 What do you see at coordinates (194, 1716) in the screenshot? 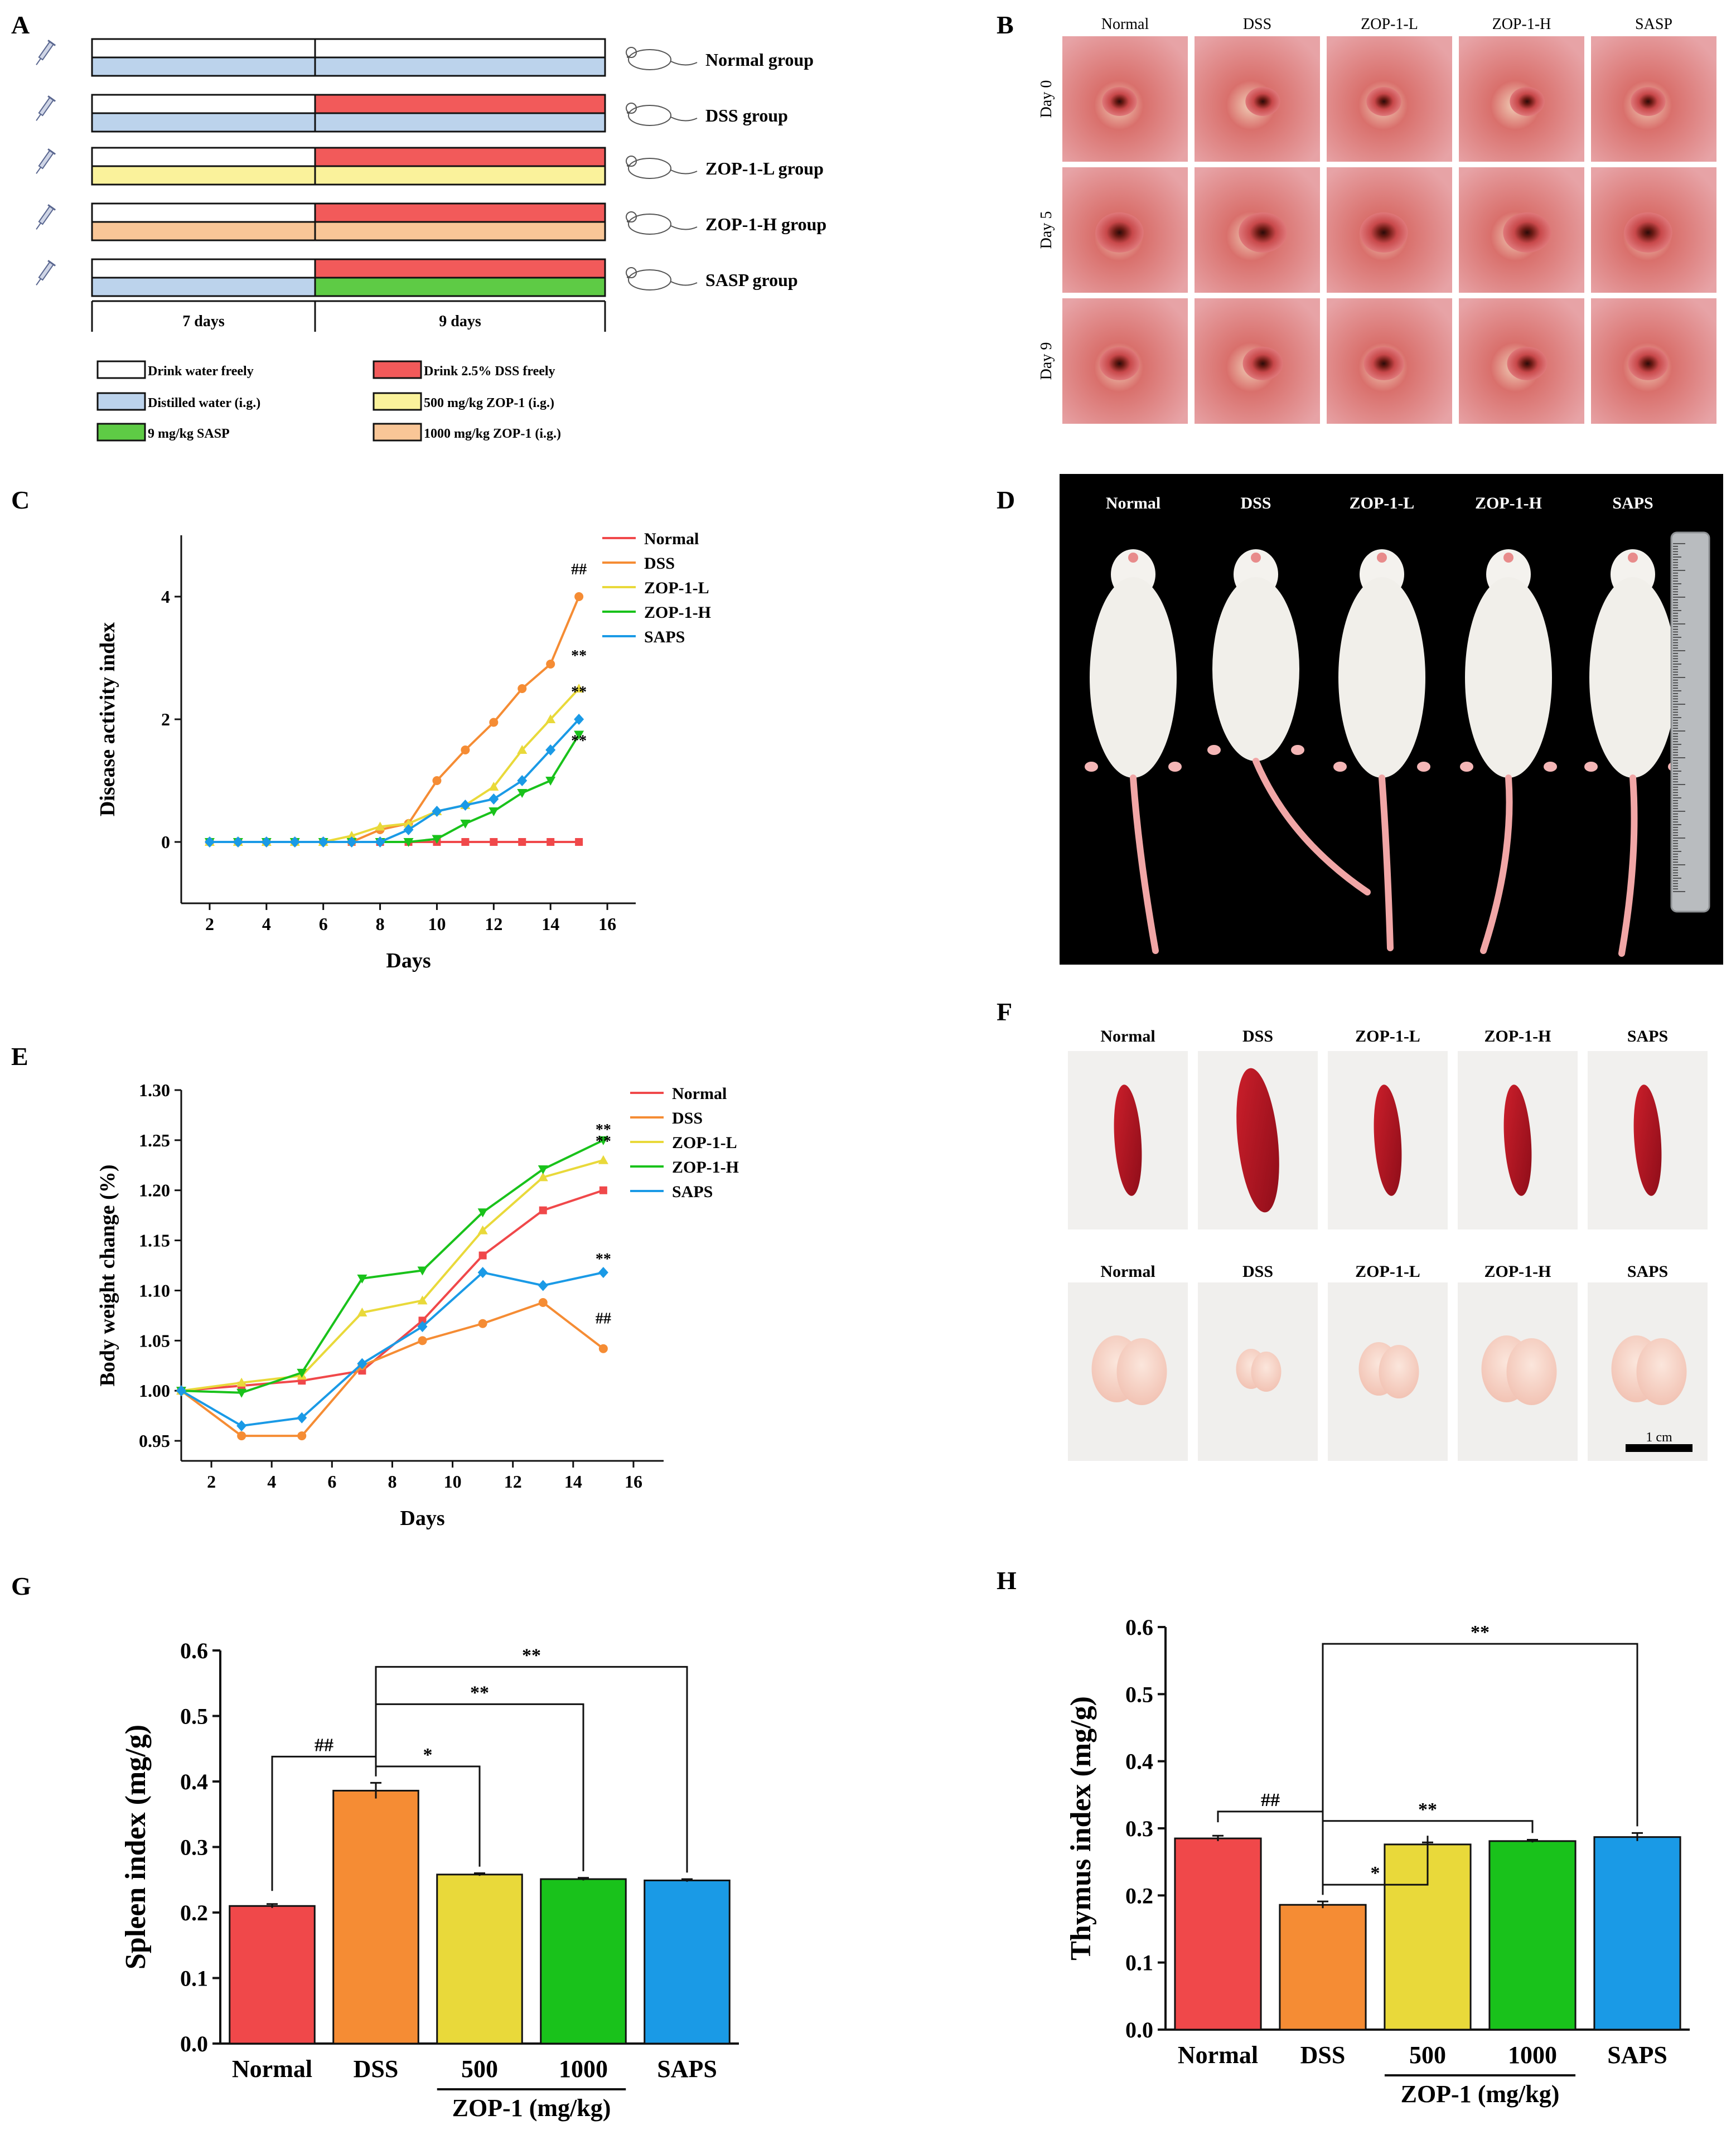
I see `y-tick-label: 0.5` at bounding box center [194, 1716].